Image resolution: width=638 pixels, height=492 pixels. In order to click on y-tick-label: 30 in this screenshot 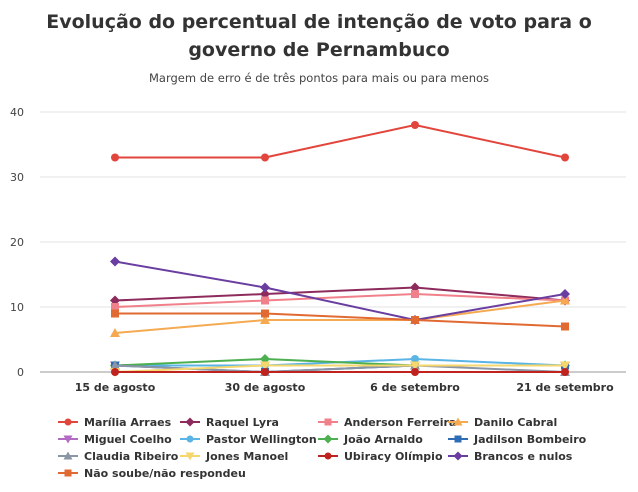, I will do `click(17, 177)`.